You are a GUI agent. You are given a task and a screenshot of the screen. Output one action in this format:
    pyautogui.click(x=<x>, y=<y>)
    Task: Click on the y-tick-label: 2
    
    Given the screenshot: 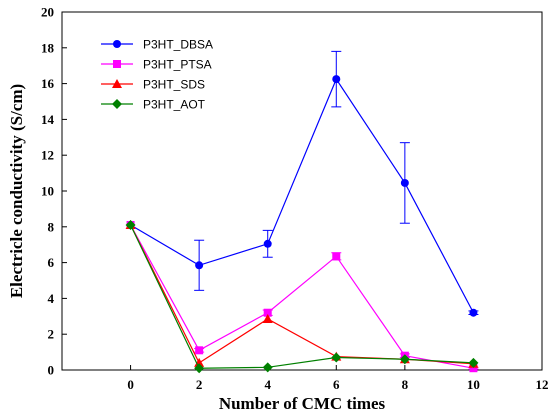 What is the action you would take?
    pyautogui.click(x=51, y=334)
    